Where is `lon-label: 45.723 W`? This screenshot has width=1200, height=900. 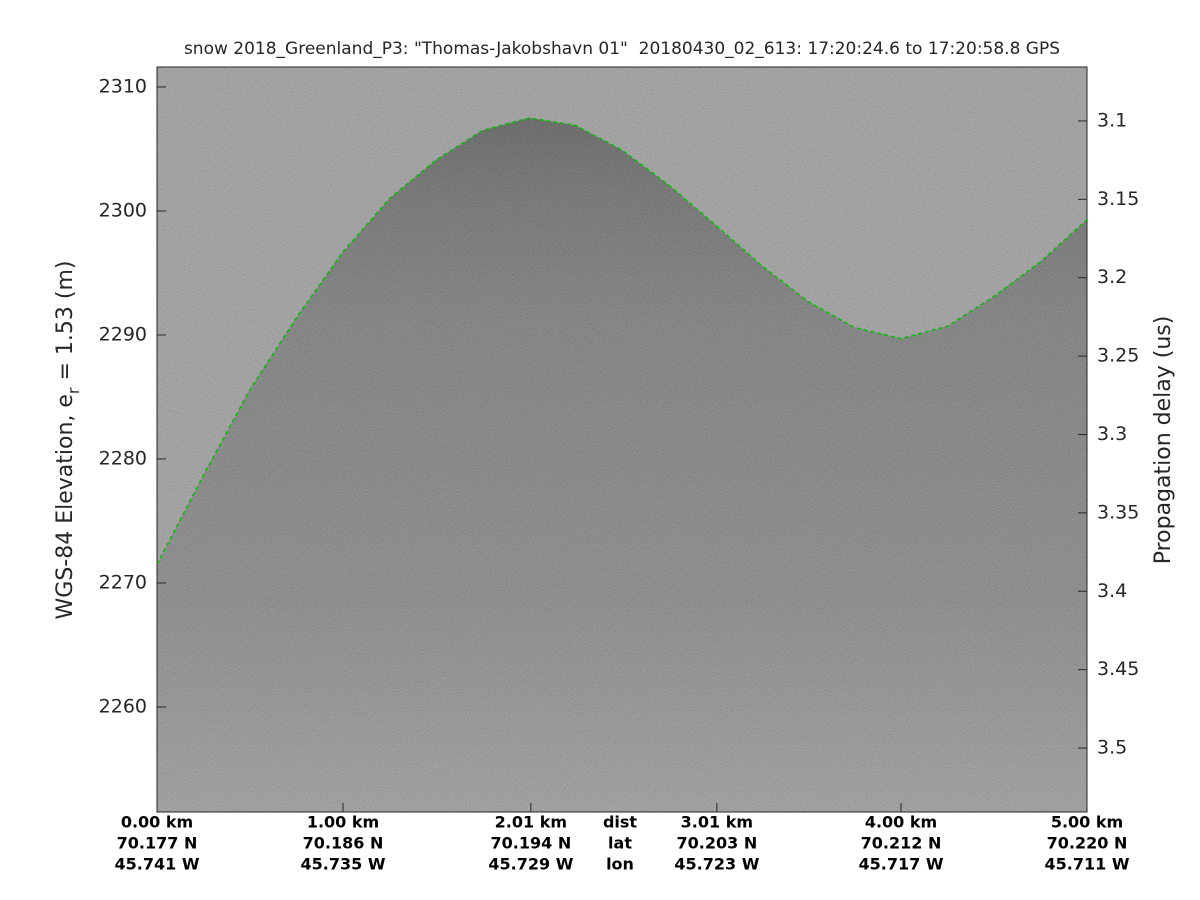 lon-label: 45.723 W is located at coordinates (716, 864).